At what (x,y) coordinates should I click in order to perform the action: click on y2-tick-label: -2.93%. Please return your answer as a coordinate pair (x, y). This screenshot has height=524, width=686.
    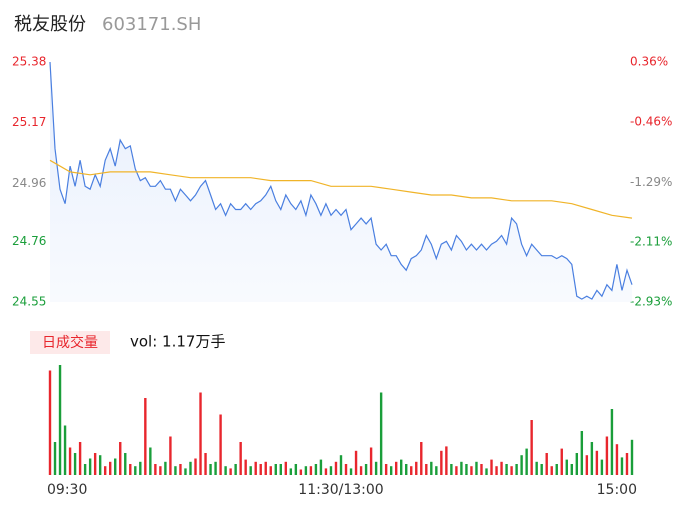
    Looking at the image, I should click on (651, 302).